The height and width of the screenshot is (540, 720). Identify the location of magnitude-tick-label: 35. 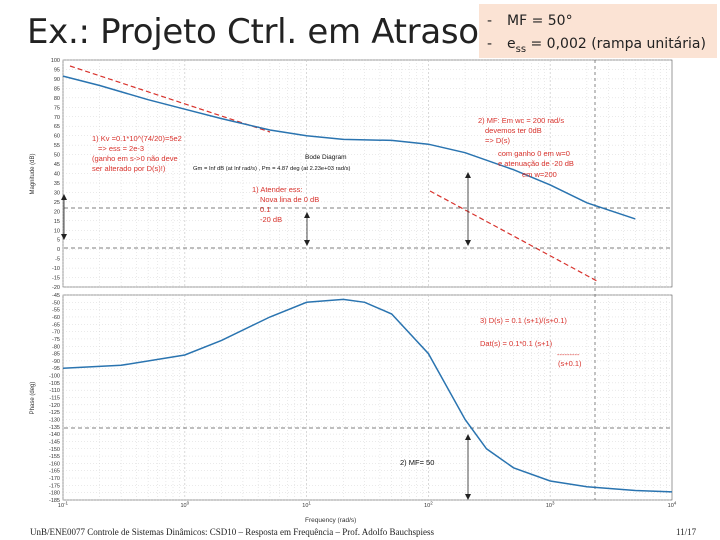
(57, 184).